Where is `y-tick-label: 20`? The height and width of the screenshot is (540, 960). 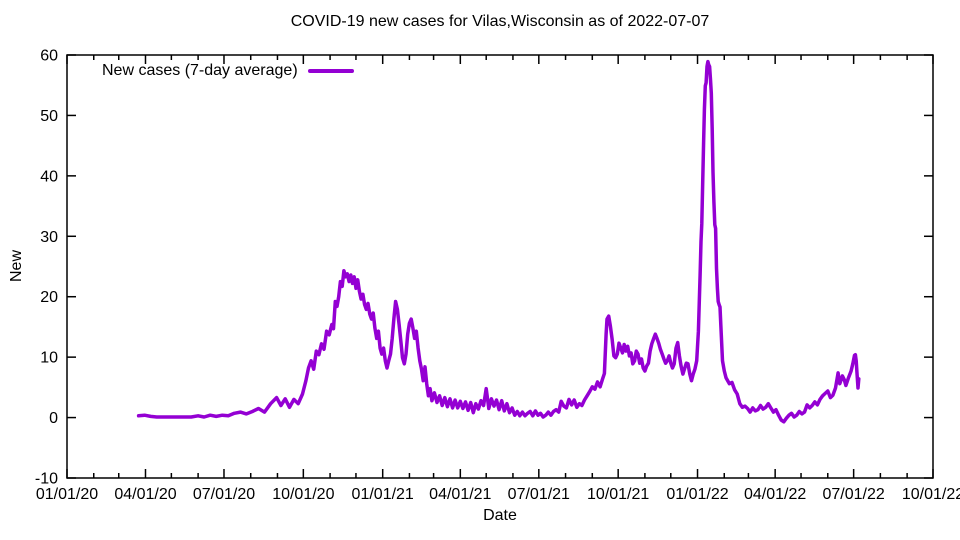
y-tick-label: 20 is located at coordinates (49, 297).